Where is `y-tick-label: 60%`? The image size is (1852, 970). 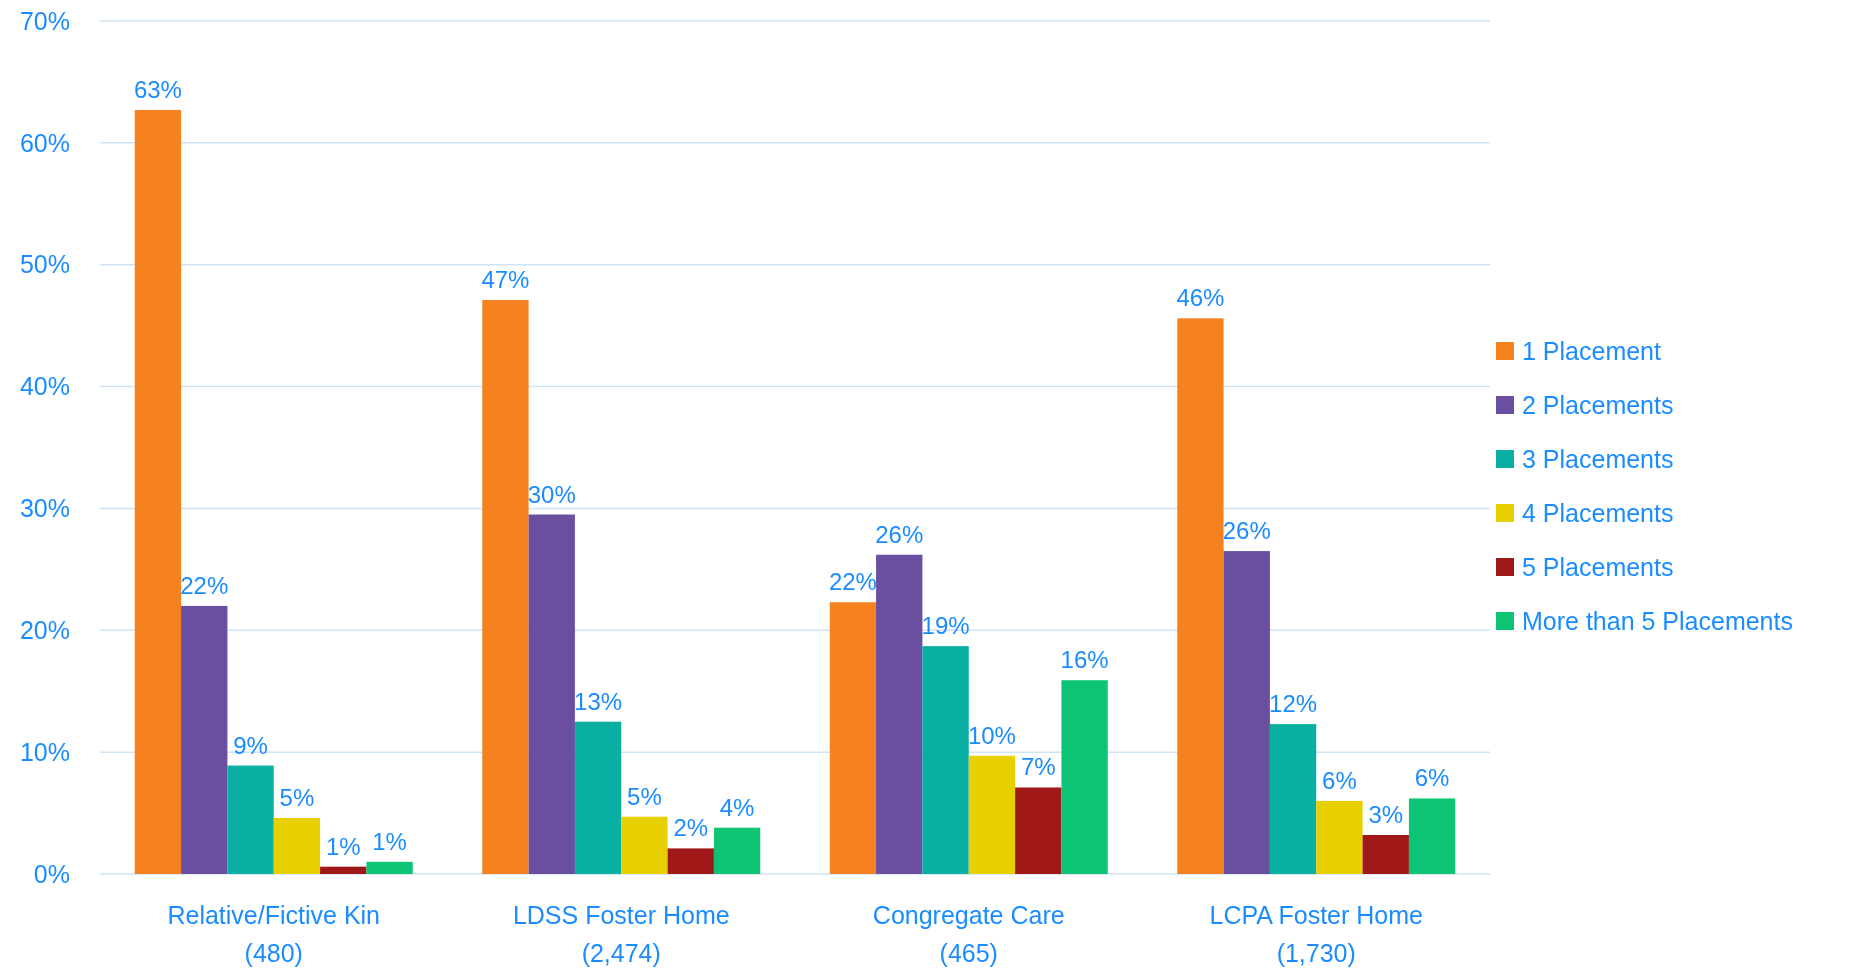 y-tick-label: 60% is located at coordinates (44, 142).